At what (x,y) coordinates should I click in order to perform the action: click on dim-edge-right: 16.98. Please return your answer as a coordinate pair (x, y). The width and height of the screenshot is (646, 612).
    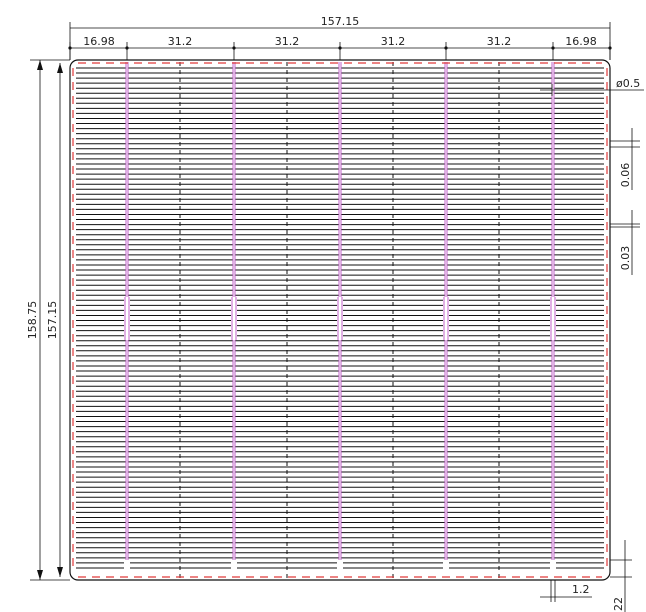
    Looking at the image, I should click on (581, 41).